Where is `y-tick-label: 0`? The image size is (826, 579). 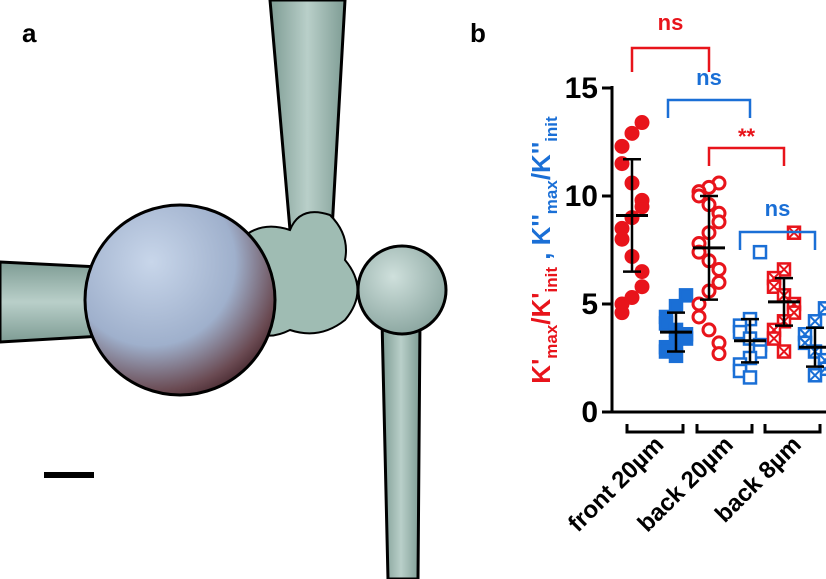 y-tick-label: 0 is located at coordinates (589, 412).